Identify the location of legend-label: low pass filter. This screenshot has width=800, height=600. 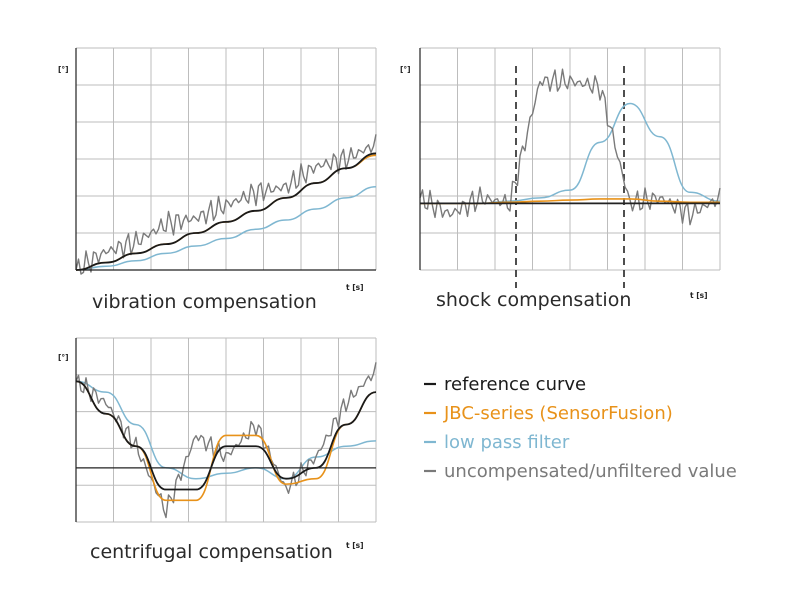
(507, 442).